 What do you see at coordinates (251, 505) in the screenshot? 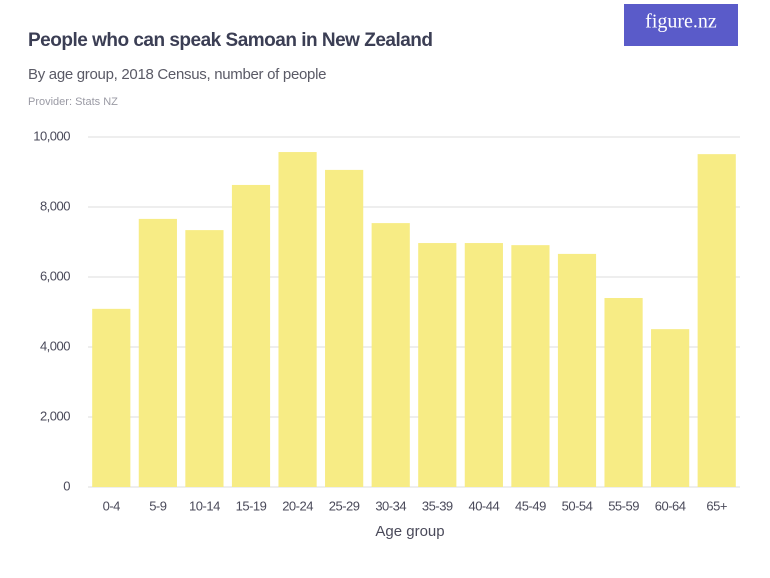
I see `x-tick-label: 15-19` at bounding box center [251, 505].